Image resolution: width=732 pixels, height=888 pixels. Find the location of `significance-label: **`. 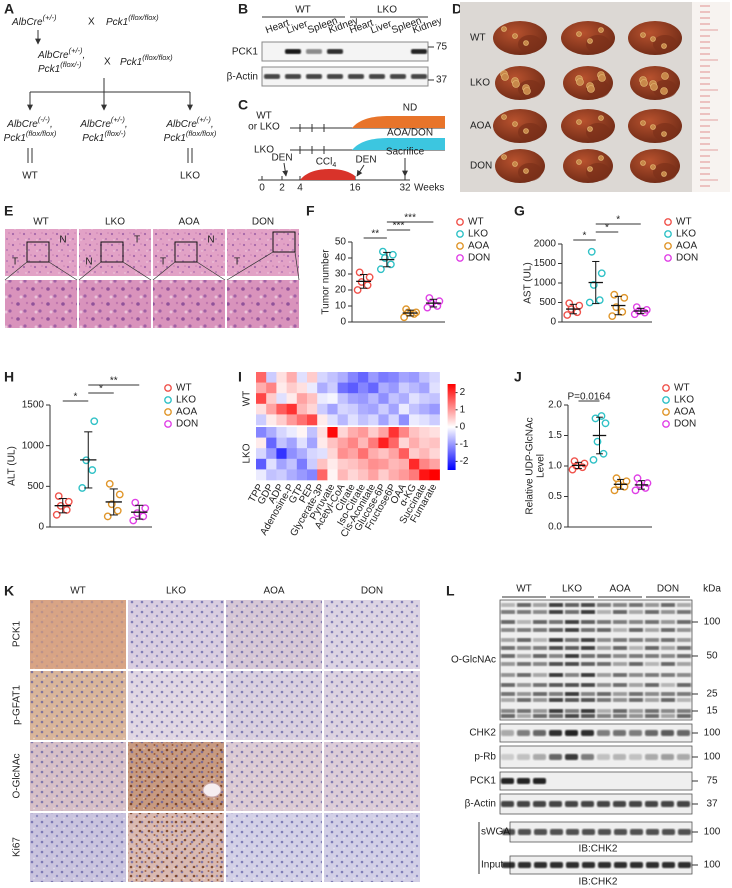

significance-label: ** is located at coordinates (375, 234).